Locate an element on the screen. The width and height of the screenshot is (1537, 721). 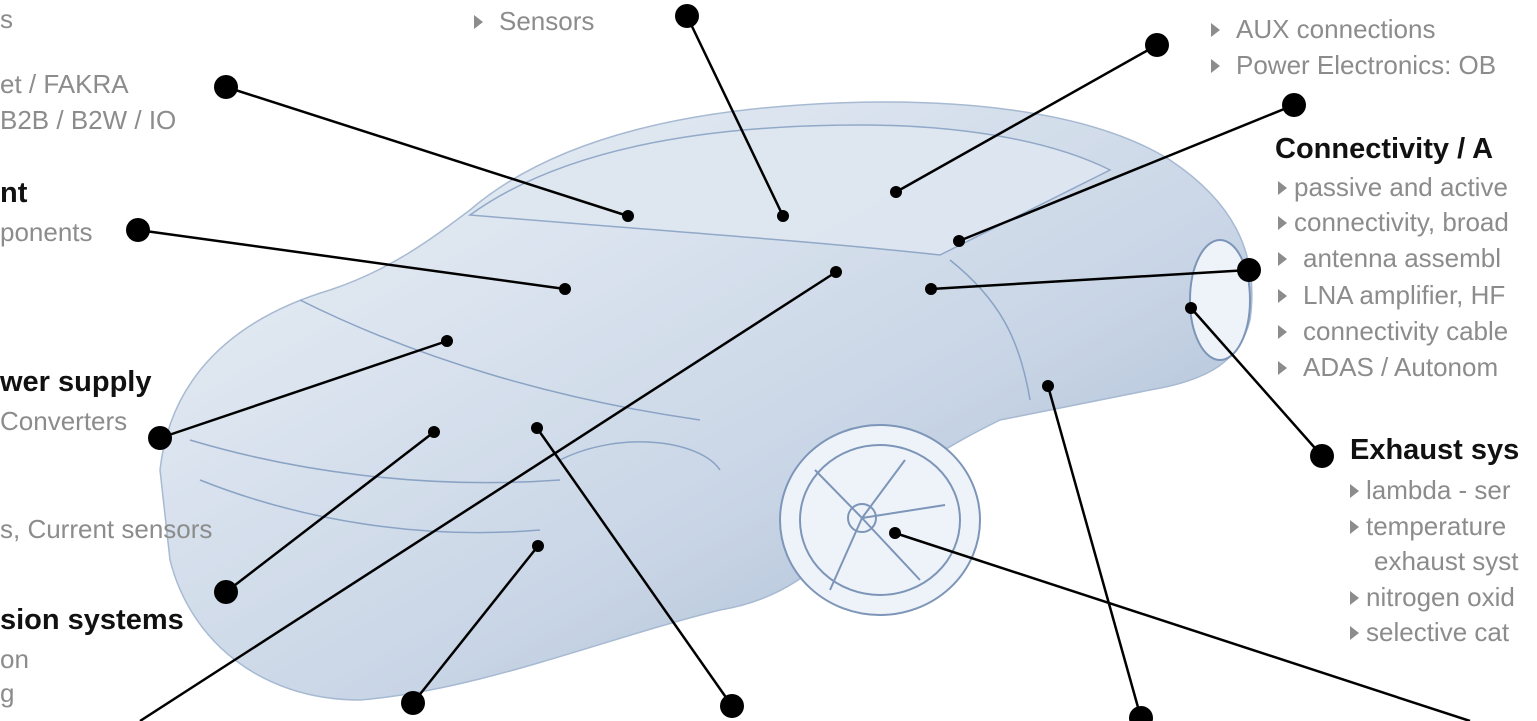
left-text: on is located at coordinates (14, 659).